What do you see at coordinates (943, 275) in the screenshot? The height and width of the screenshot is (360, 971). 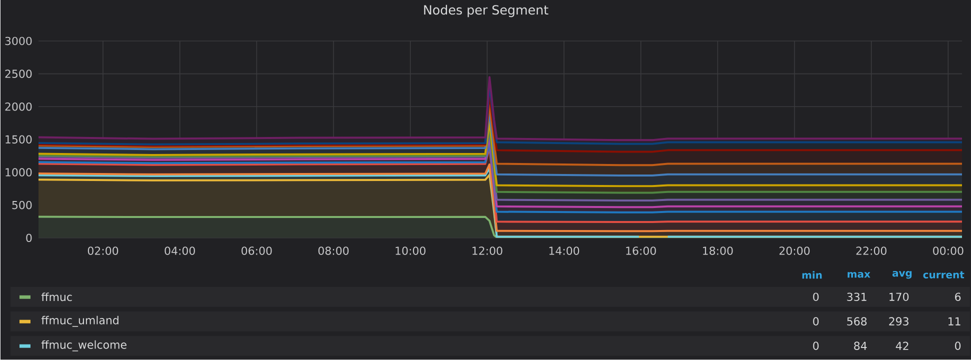 I see `text: current` at bounding box center [943, 275].